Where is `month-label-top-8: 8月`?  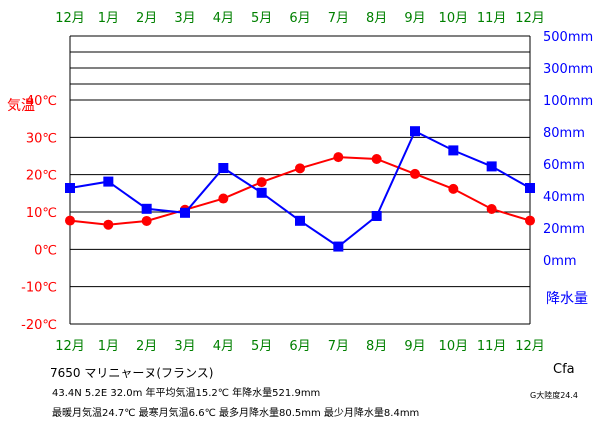
month-label-top-8: 8月 is located at coordinates (376, 18).